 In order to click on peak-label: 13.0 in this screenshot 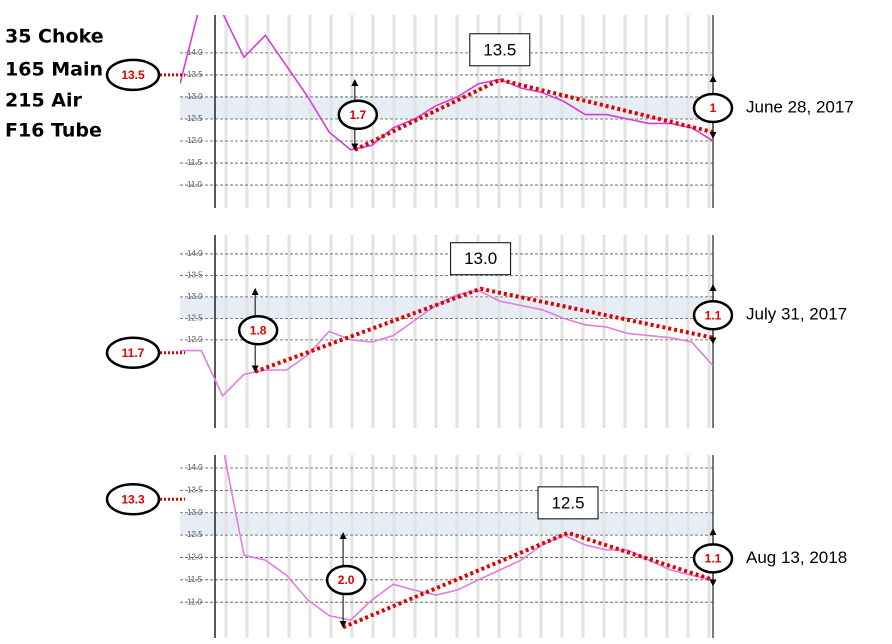, I will do `click(480, 258)`.